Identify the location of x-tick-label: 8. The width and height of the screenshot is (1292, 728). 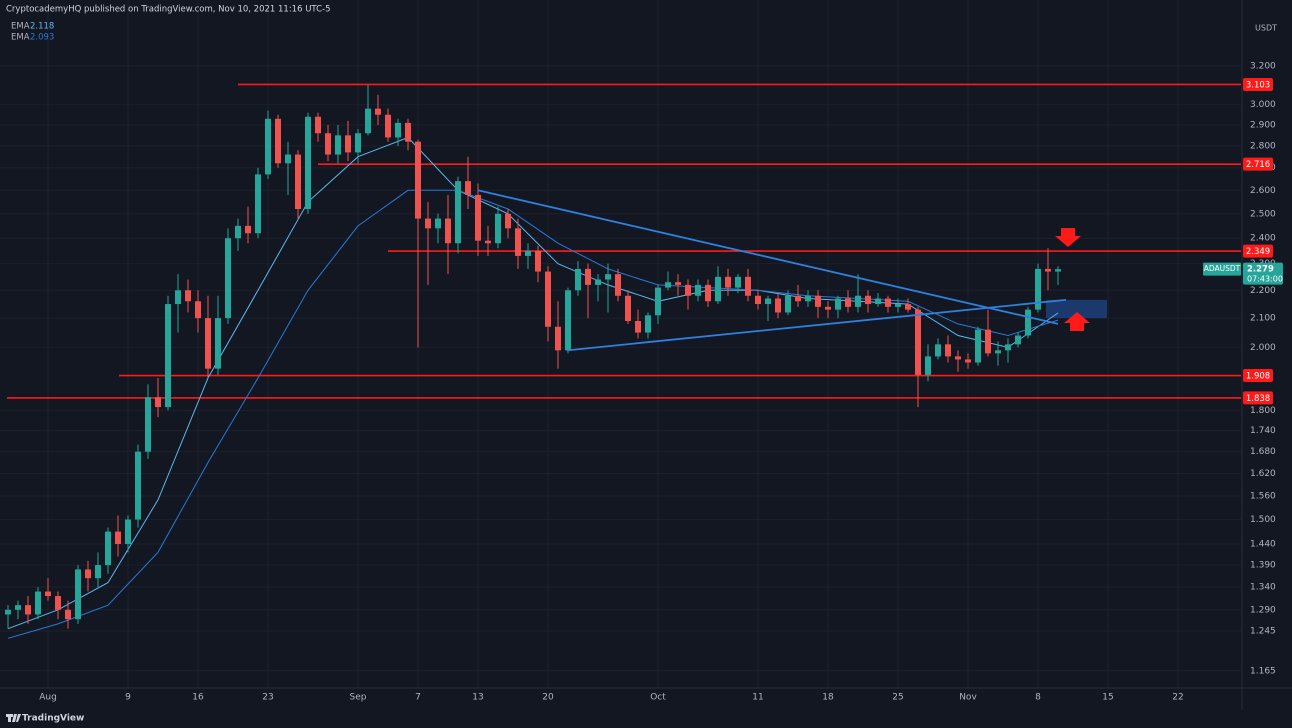
(1038, 698).